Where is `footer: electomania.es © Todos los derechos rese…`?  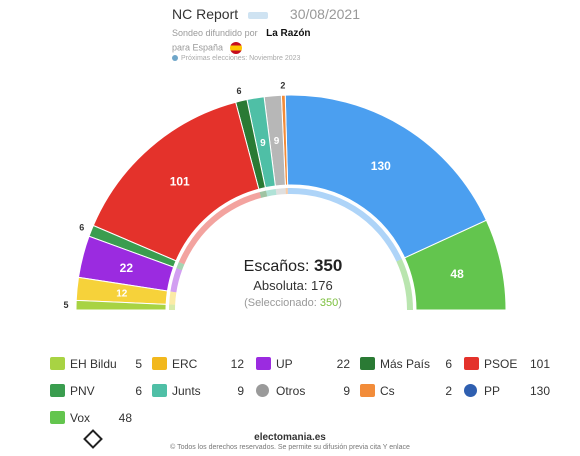
footer: electomania.es © Todos los derechos rese… is located at coordinates (290, 441).